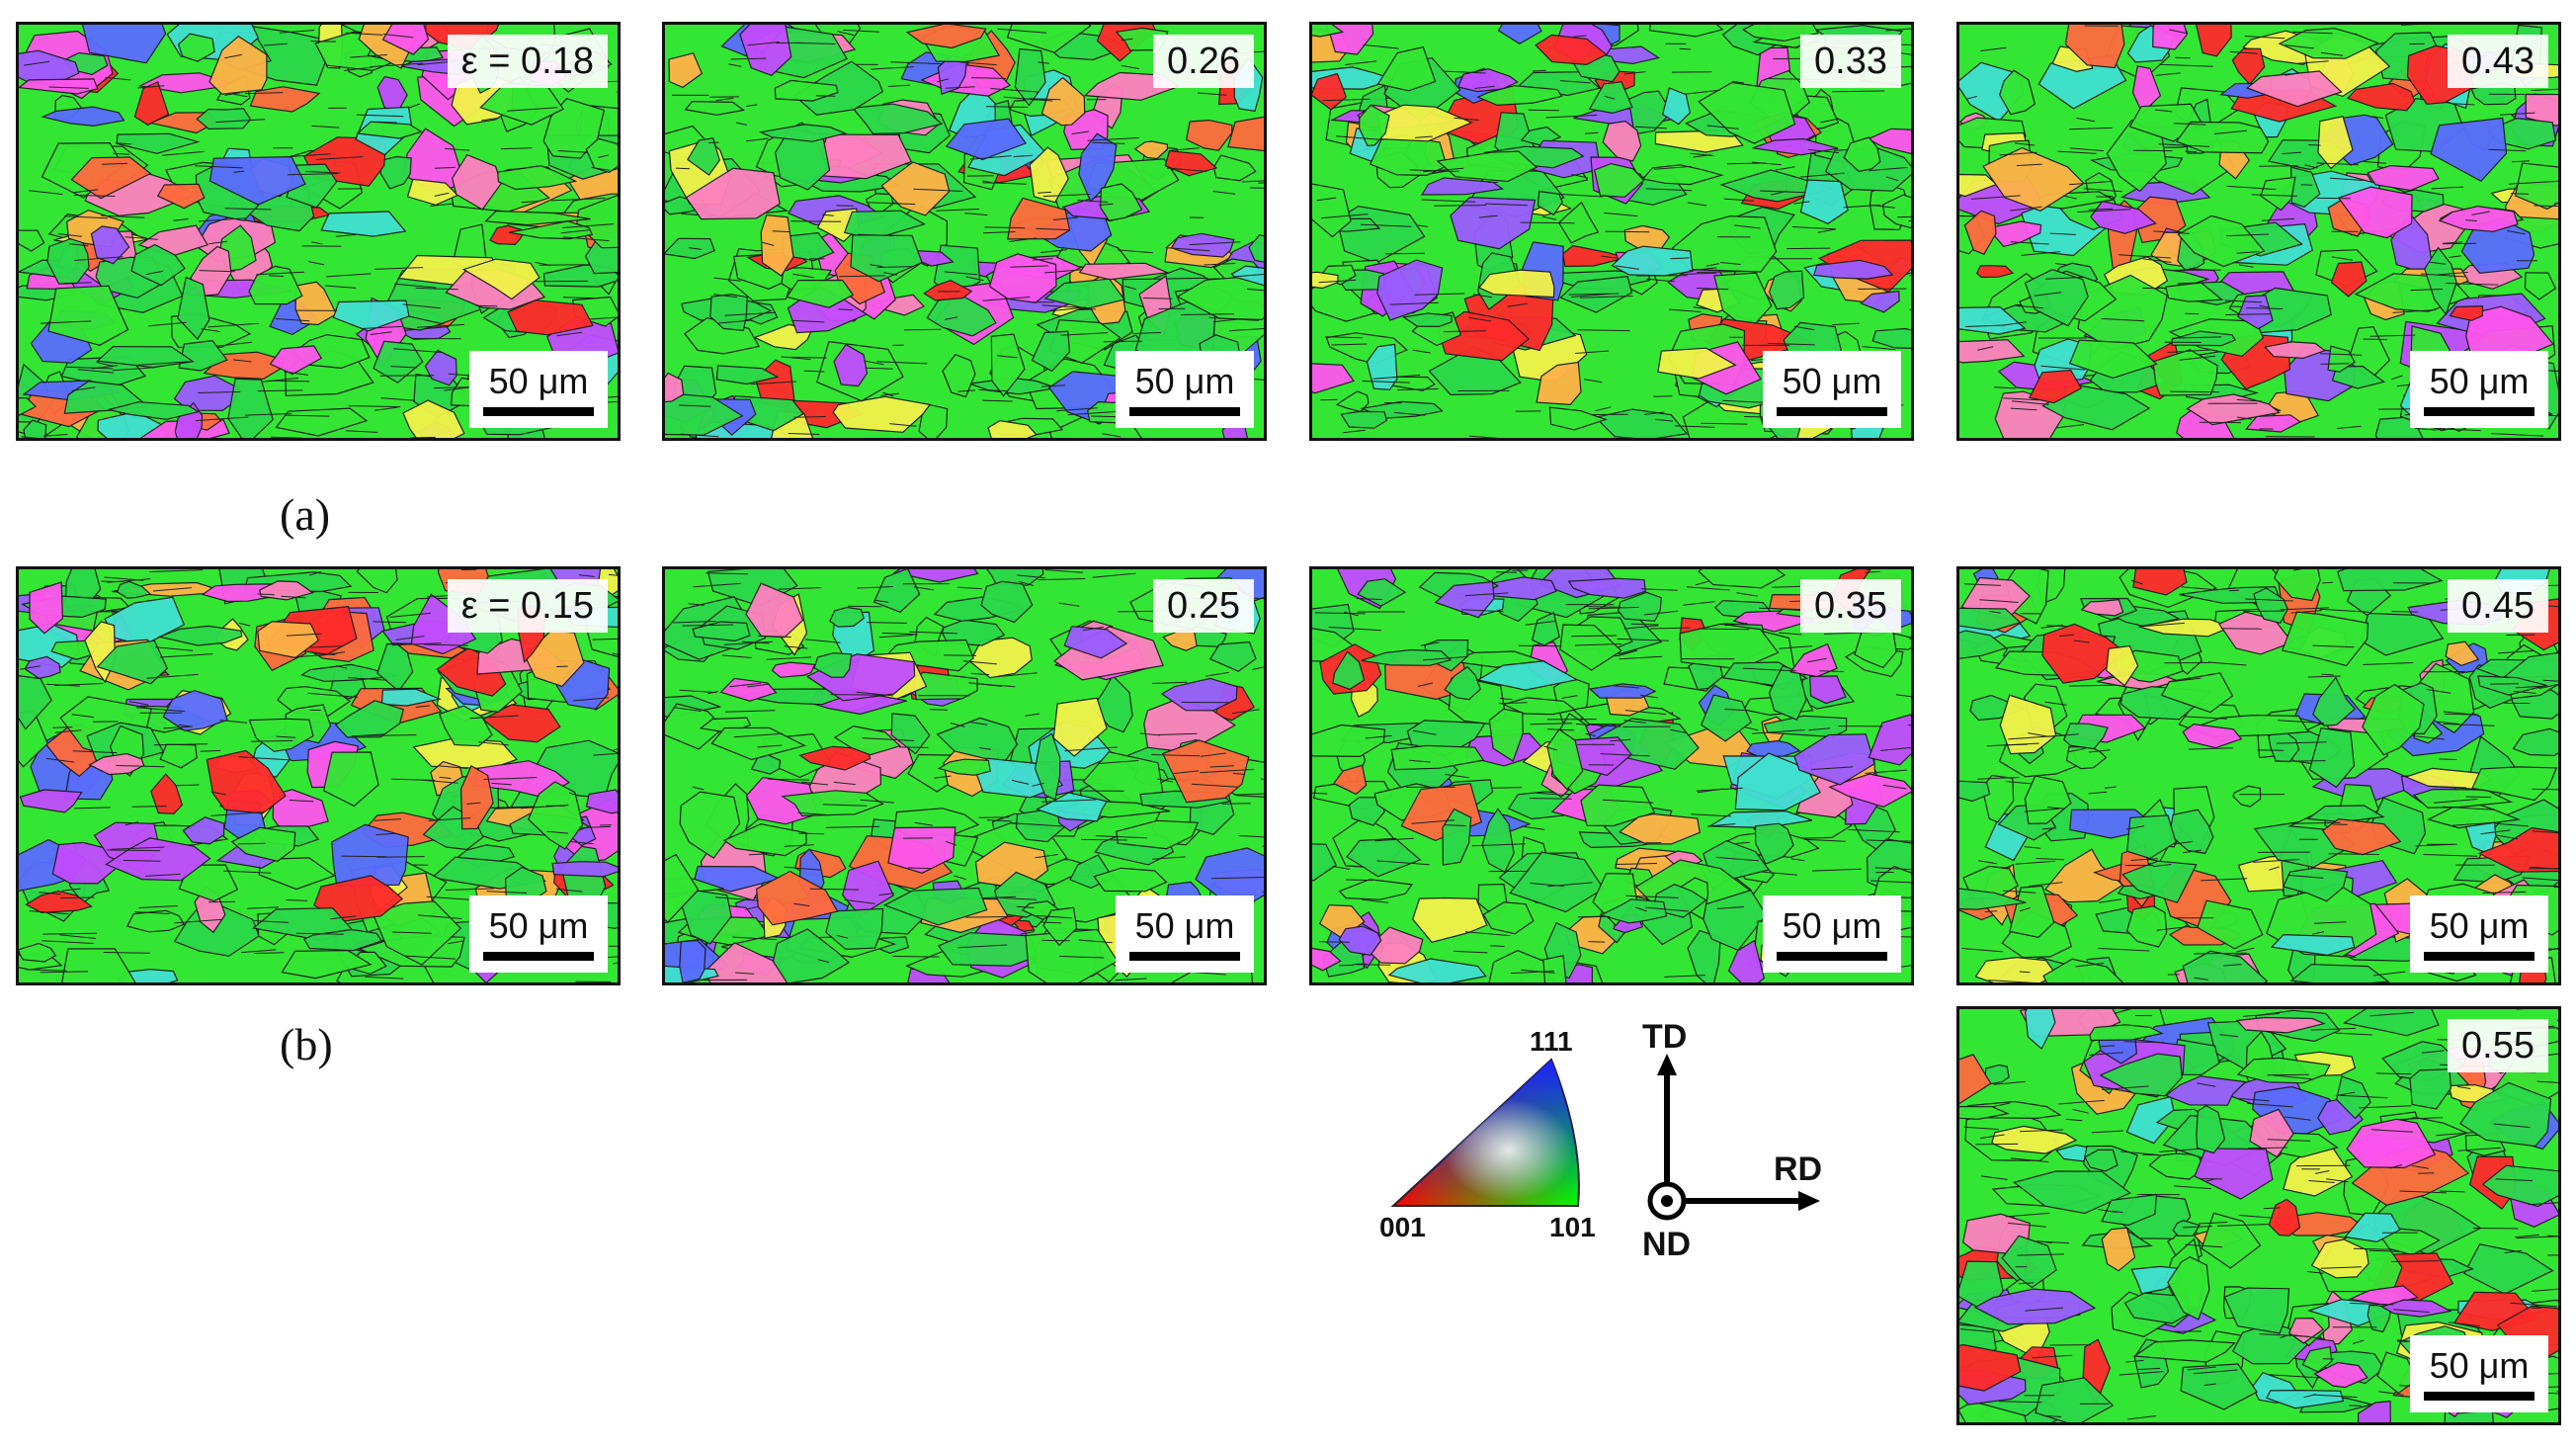 This screenshot has width=2576, height=1449. I want to click on ebsd-map-a2: 0.26 50 μm, so click(964, 232).